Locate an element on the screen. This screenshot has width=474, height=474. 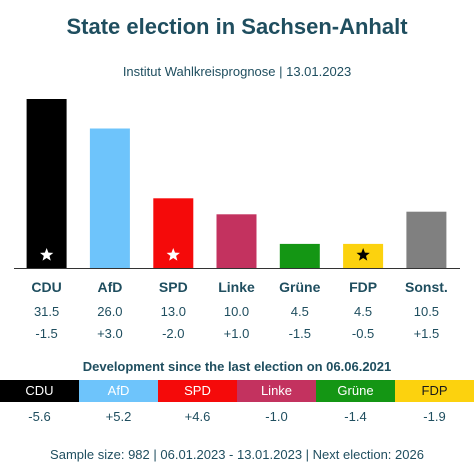
development-strip: CDU AfD SPD Linke Grüne FDP is located at coordinates (237, 391).